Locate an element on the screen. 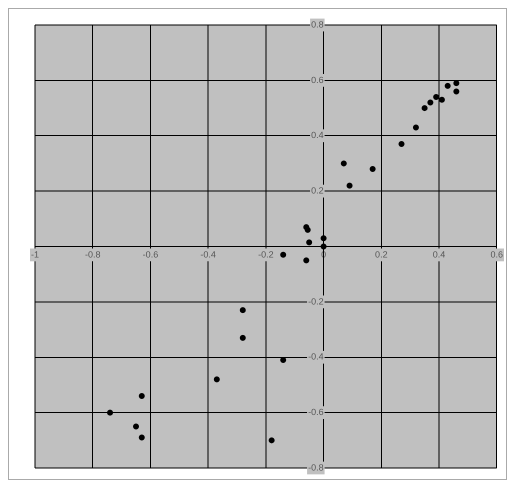 This screenshot has height=488, width=515. y-tick-label: -0.4 is located at coordinates (316, 357).